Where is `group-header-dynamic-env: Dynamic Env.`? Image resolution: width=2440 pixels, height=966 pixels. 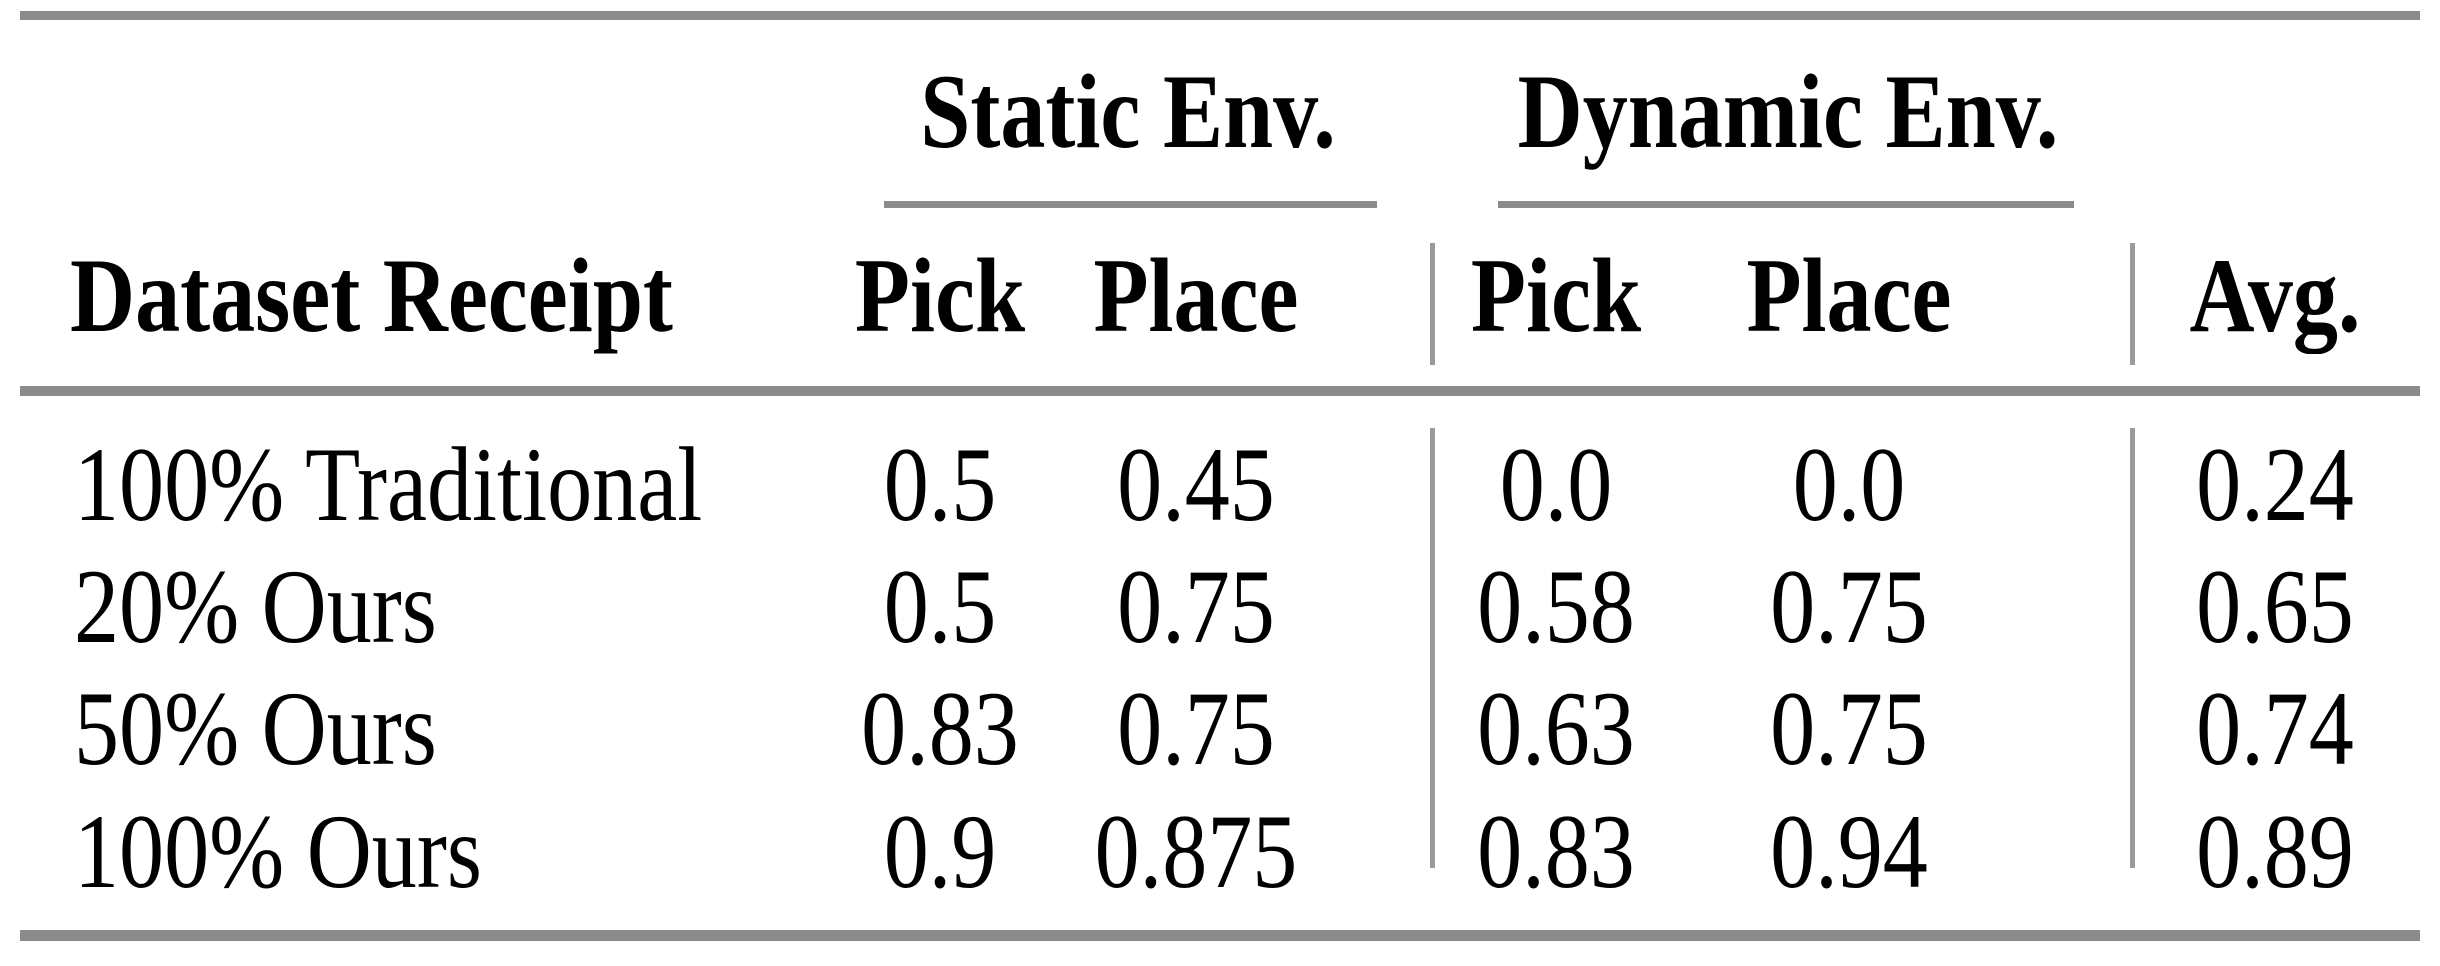
group-header-dynamic-env: Dynamic Env. is located at coordinates (1788, 111).